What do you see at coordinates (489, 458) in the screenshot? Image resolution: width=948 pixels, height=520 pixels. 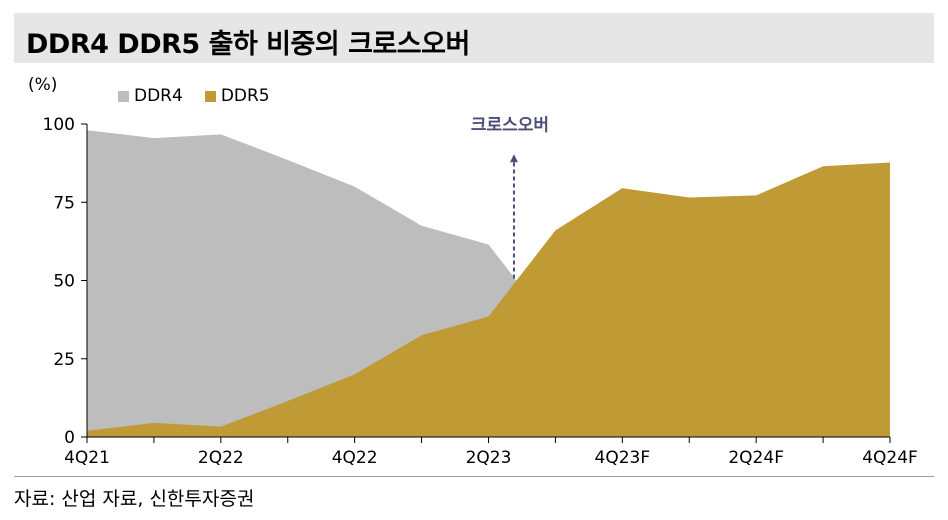 I see `x-tick-label: 2Q23` at bounding box center [489, 458].